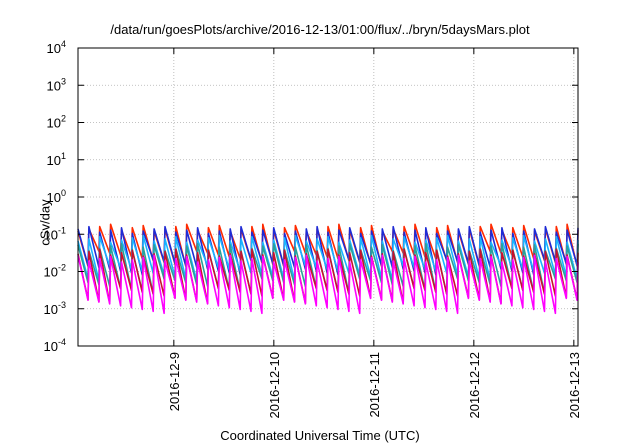  I want to click on y-tick-label: 10⁻⁴, so click(55, 345).